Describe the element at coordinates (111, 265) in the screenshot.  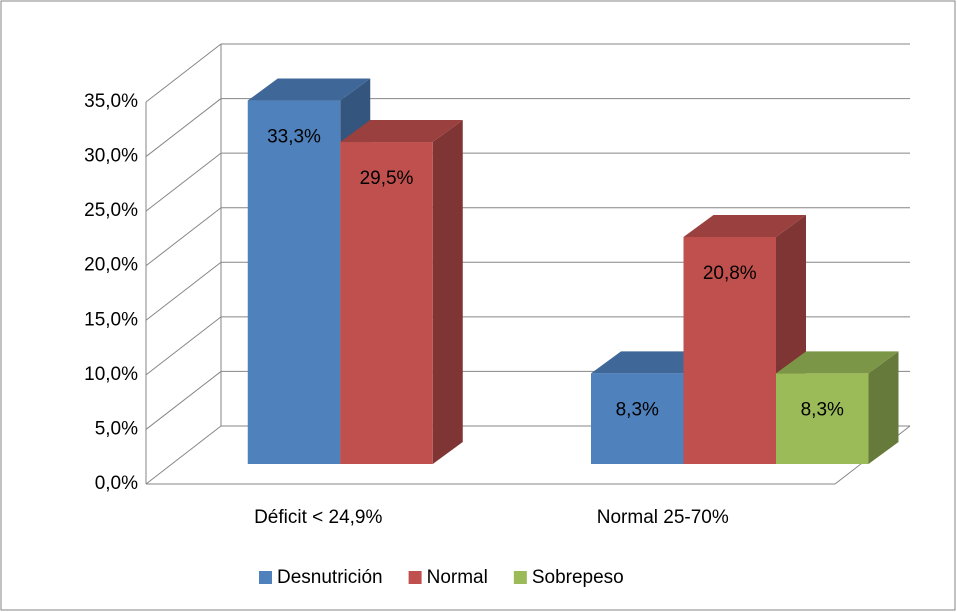
I see `y-tick-label: 20,0%` at that location.